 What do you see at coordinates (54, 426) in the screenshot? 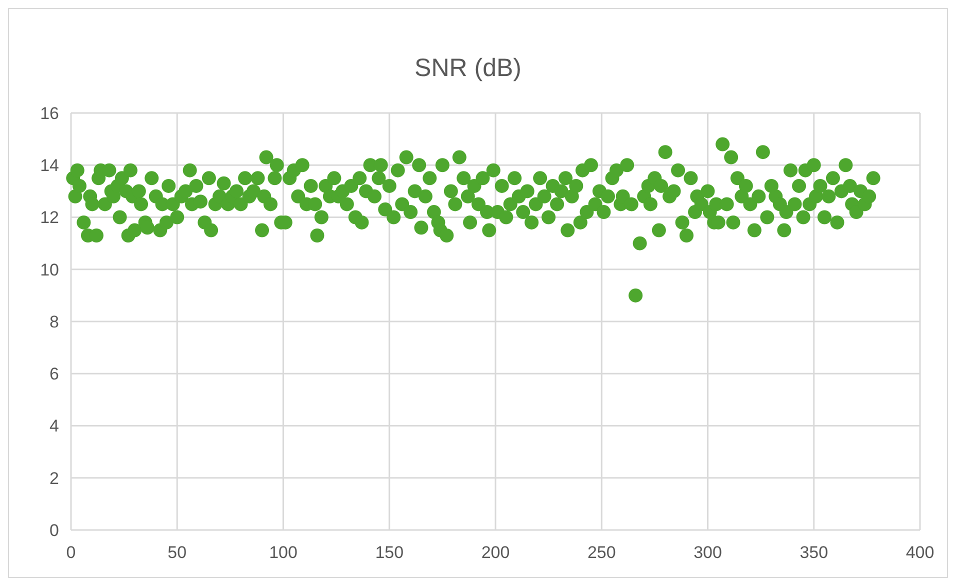
I see `y-tick-label: 4` at bounding box center [54, 426].